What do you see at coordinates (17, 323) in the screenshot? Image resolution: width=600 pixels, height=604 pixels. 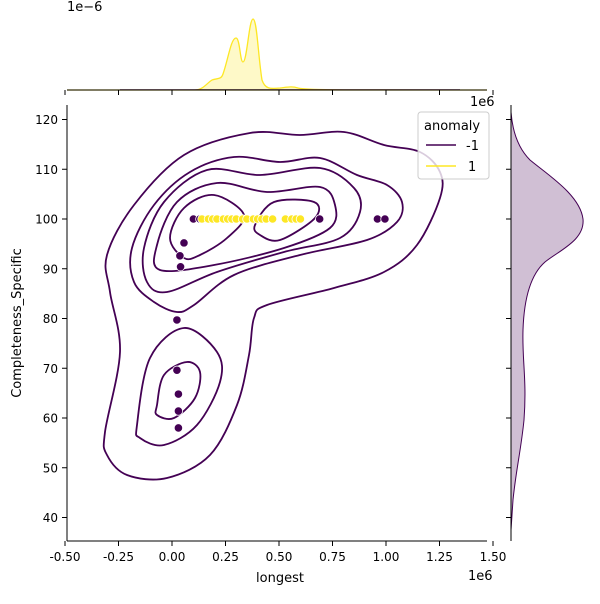 I see `y-axis-label: Completeness_Specific` at bounding box center [17, 323].